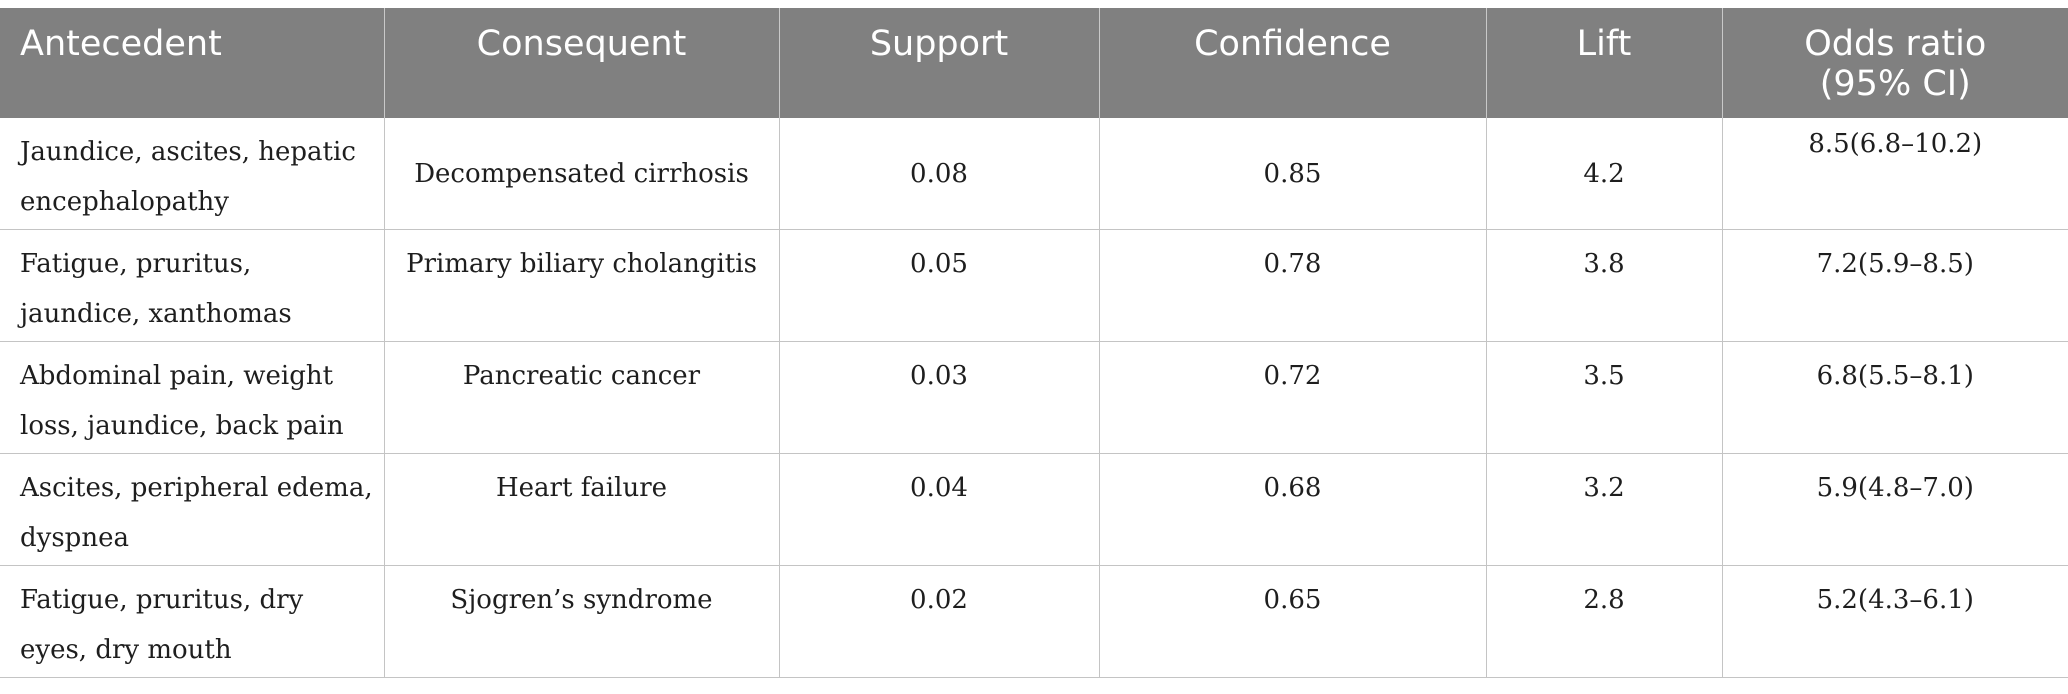 The width and height of the screenshot is (2068, 694). I want to click on cell-text: 0.85, so click(1292, 173).